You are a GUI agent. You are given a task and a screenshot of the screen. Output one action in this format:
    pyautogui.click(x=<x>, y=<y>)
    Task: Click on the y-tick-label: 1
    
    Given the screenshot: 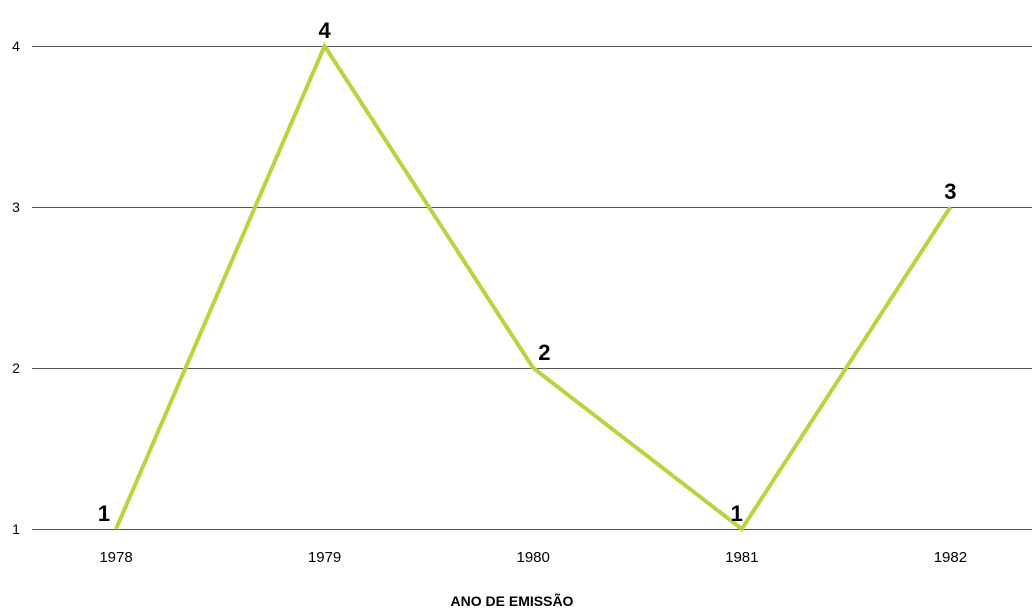 What is the action you would take?
    pyautogui.click(x=16, y=529)
    